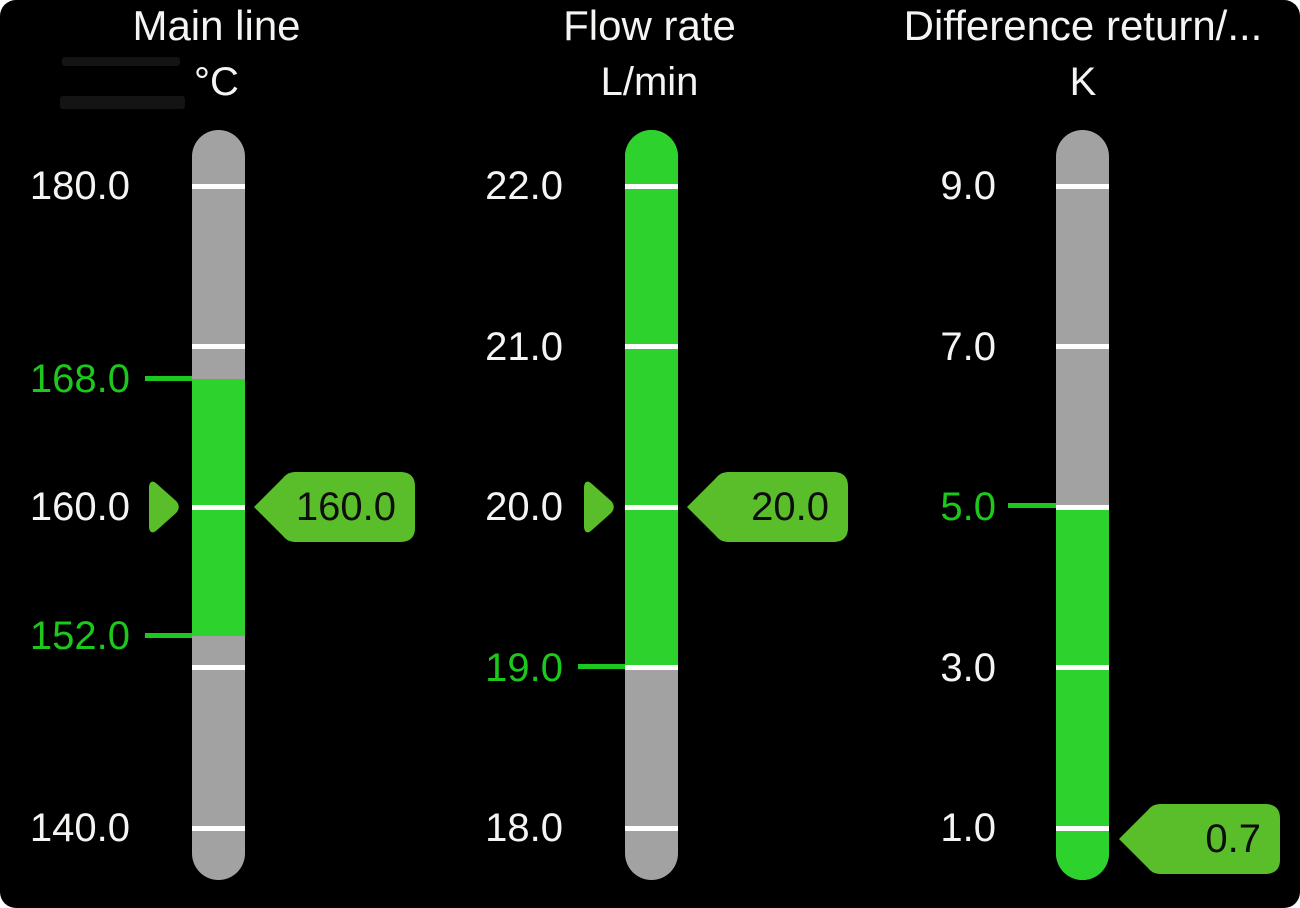 The width and height of the screenshot is (1300, 908). I want to click on scale-label: 1.0, so click(968, 828).